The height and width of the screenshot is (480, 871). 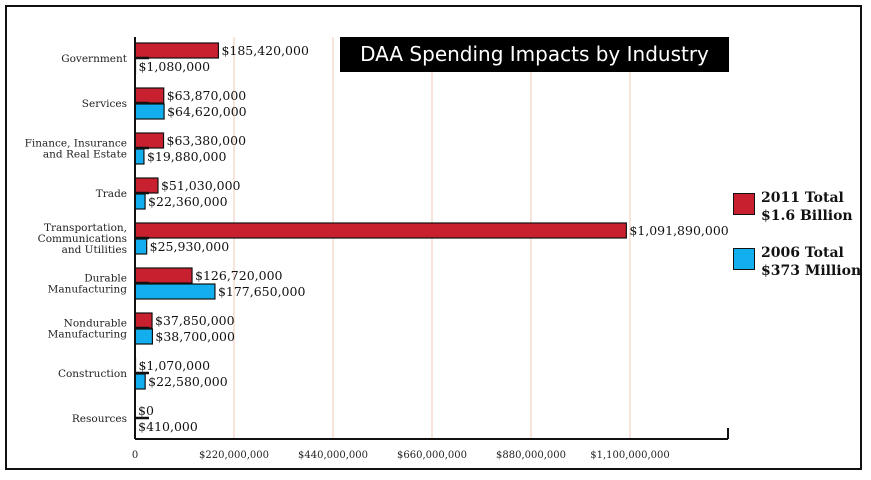 What do you see at coordinates (531, 455) in the screenshot?
I see `x-tick-label: $880,000,000` at bounding box center [531, 455].